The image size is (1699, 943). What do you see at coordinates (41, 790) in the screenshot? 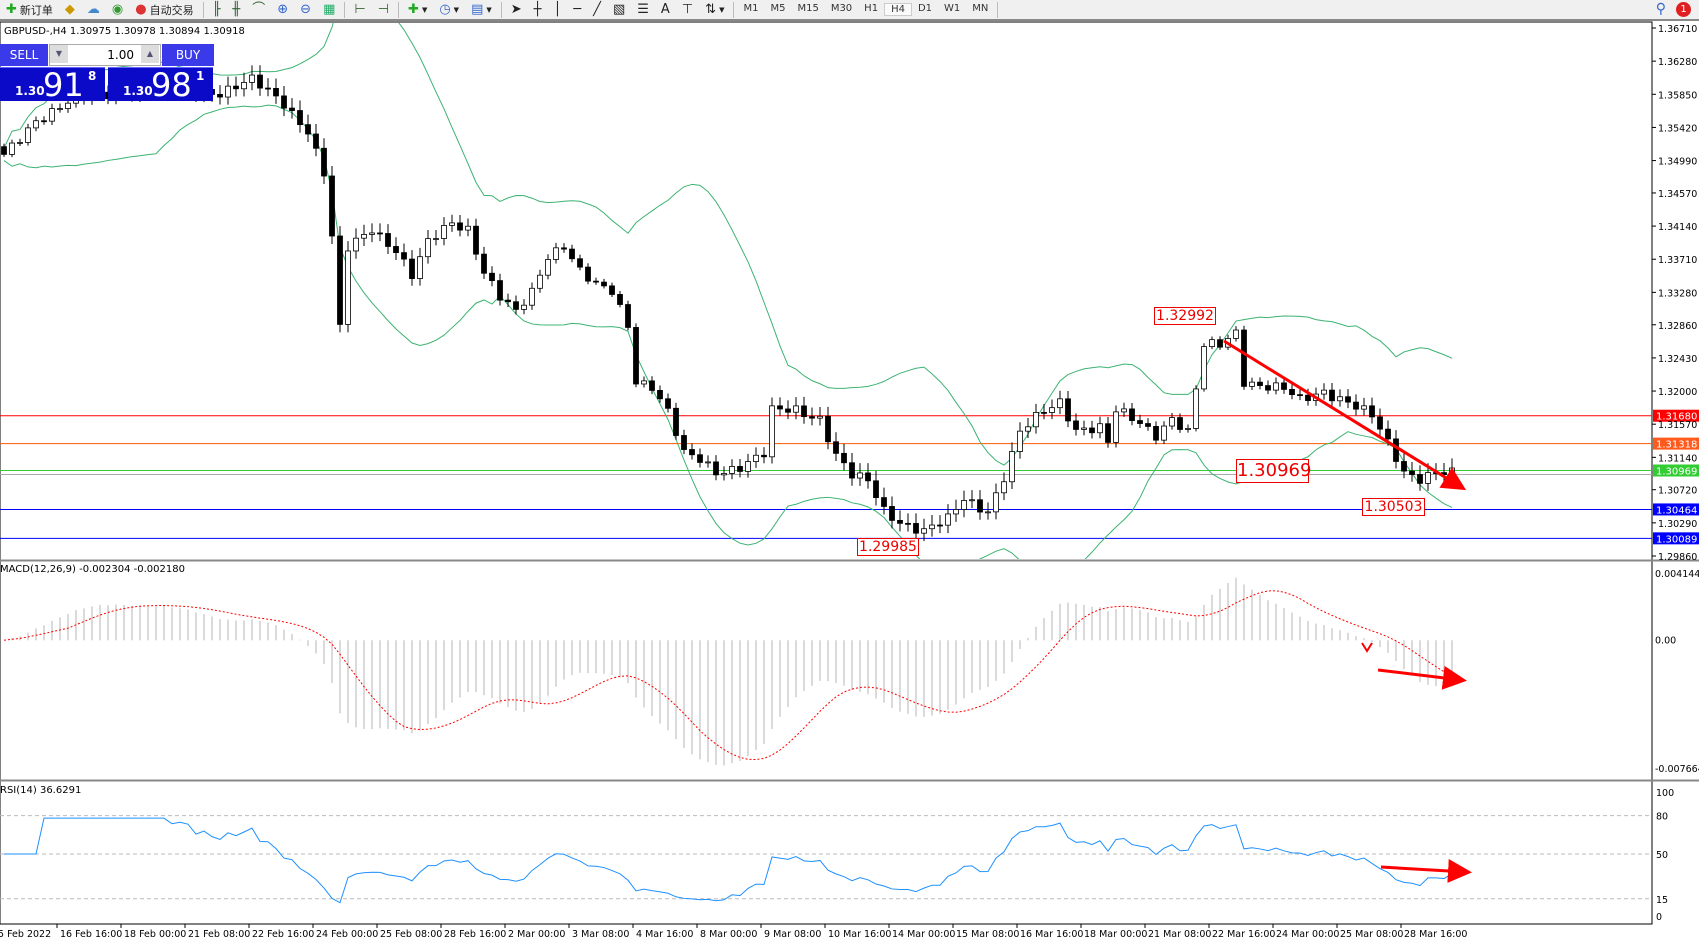
I see `rsi-title: RSI(14) 36.6291` at bounding box center [41, 790].